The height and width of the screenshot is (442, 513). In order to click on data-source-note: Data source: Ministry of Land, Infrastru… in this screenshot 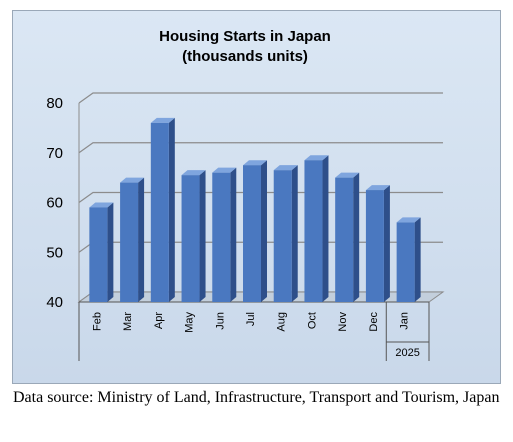, I will do `click(256, 397)`.